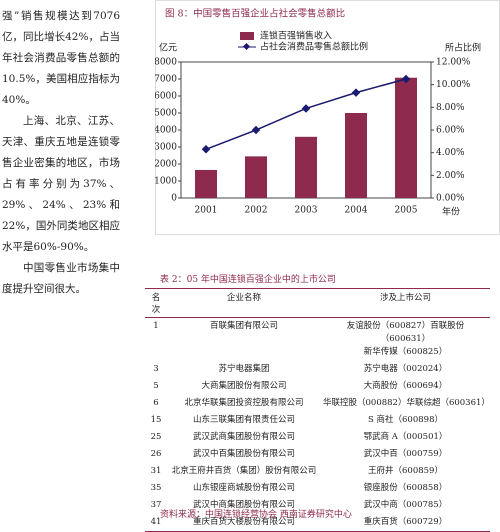 The width and height of the screenshot is (500, 532). Describe the element at coordinates (317, 454) in the screenshot. I see `table-row: 26 武汉中百集团股份有限公司 武汉中百（000759）` at that location.